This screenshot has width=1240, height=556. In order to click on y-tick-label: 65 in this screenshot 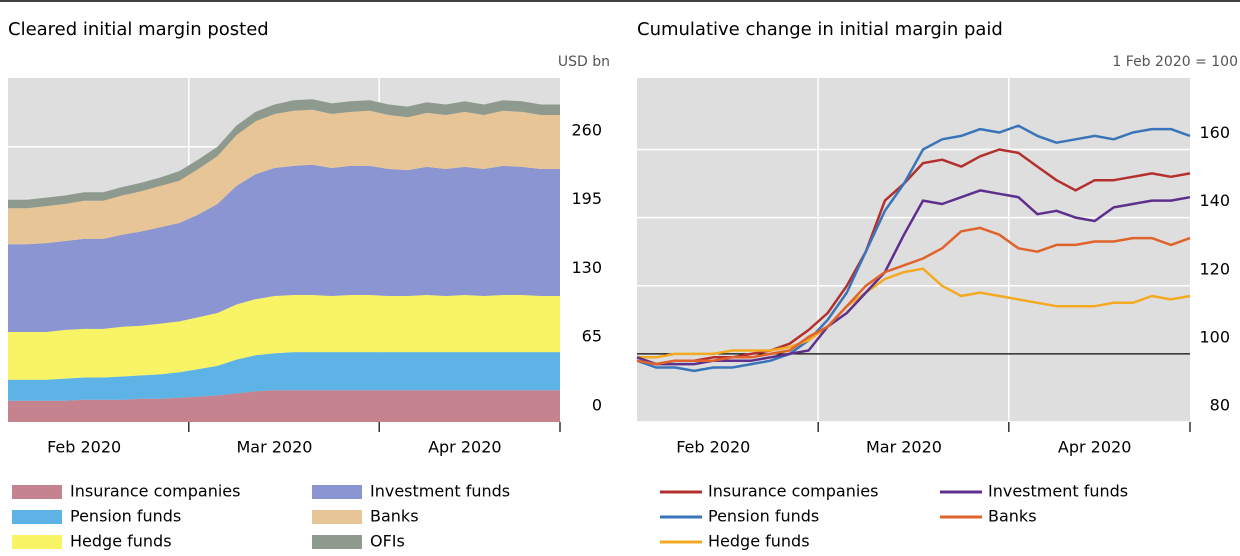, I will do `click(592, 336)`.